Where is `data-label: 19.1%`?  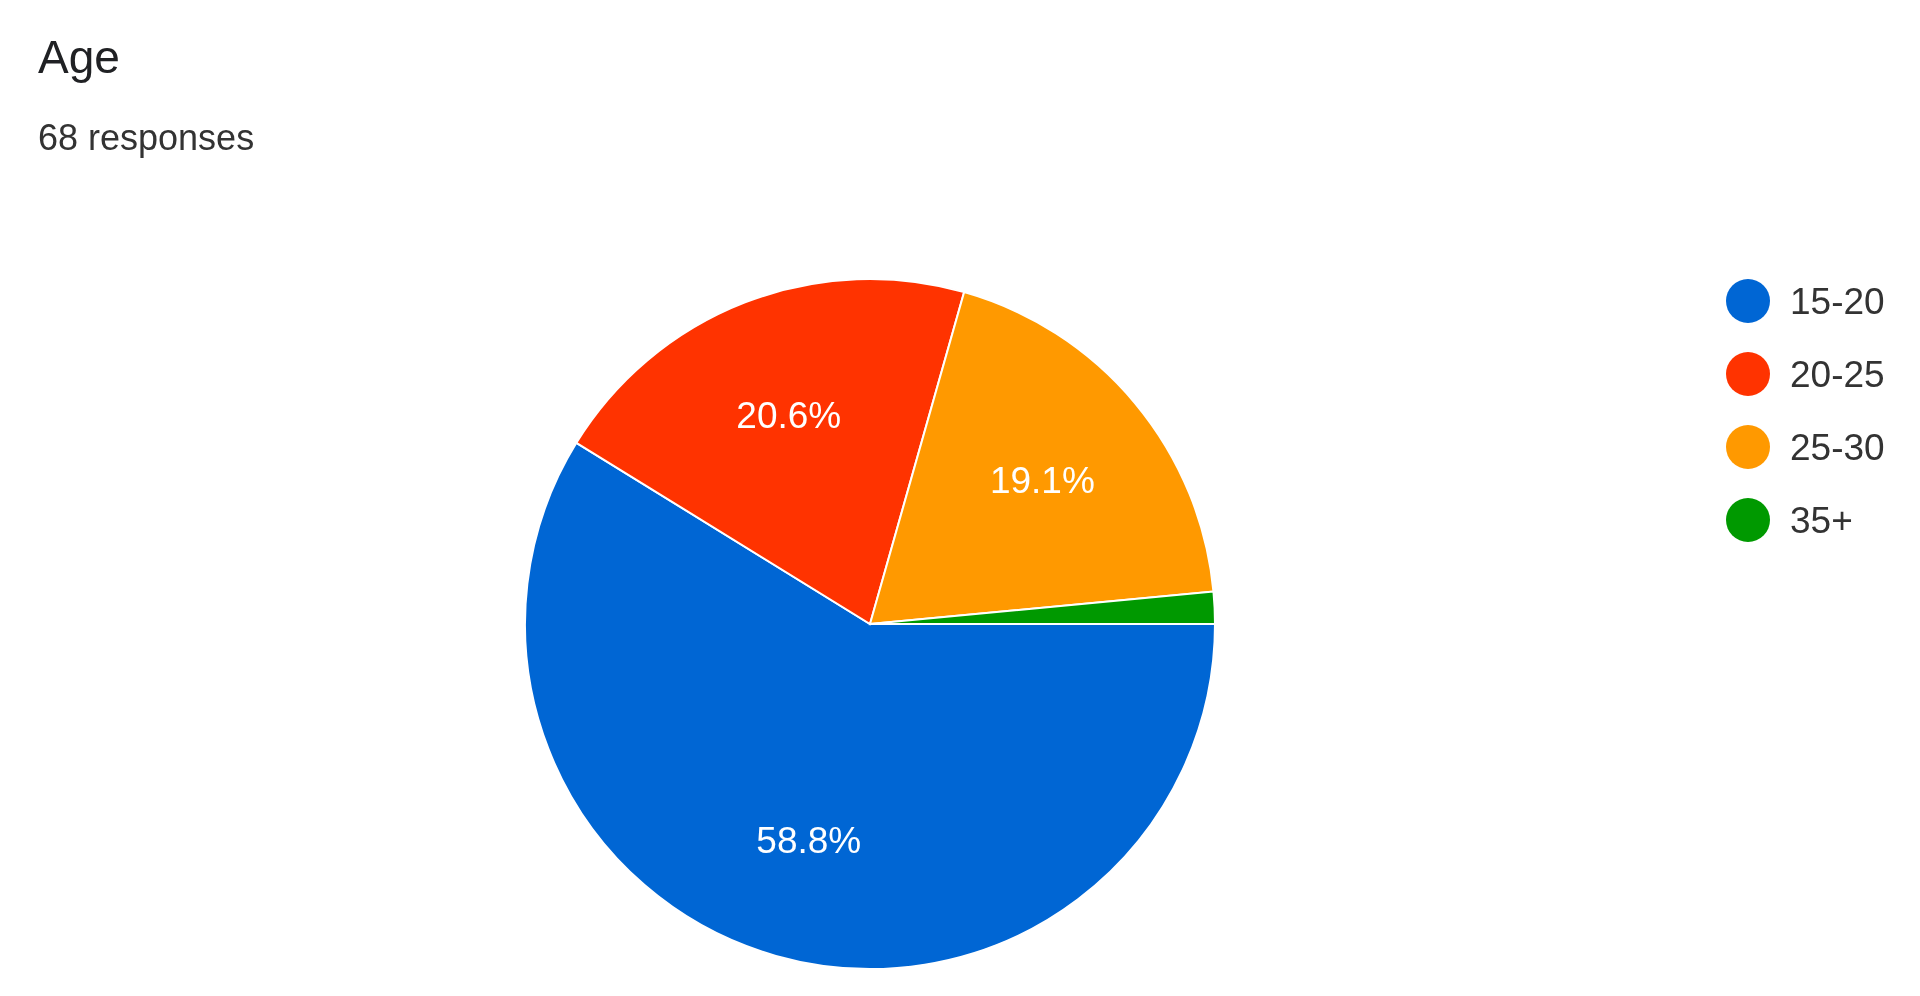
data-label: 19.1% is located at coordinates (1042, 481).